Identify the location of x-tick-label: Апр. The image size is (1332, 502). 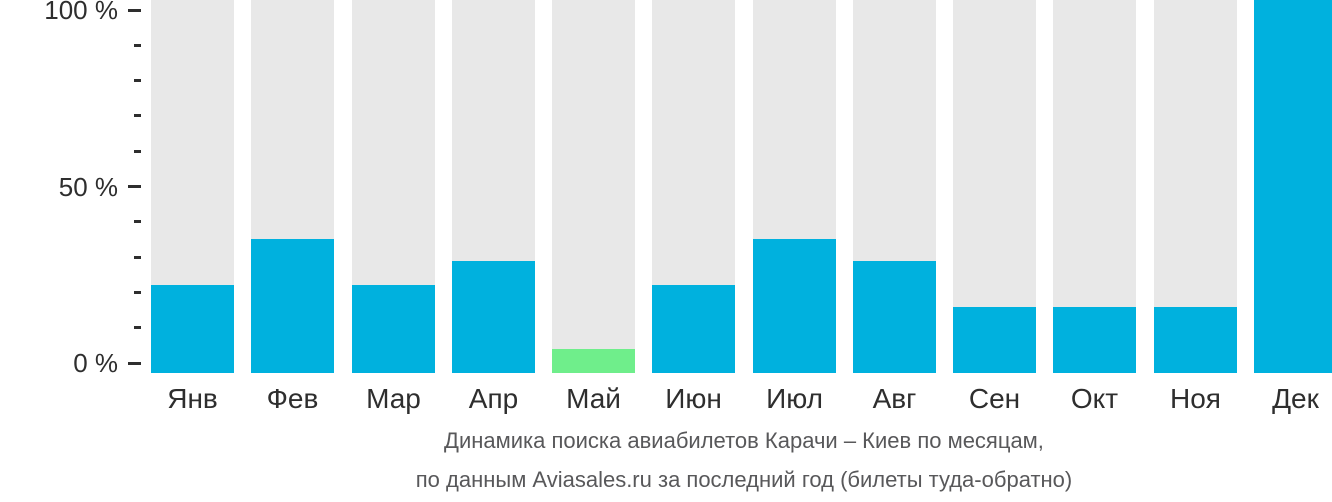
(493, 398).